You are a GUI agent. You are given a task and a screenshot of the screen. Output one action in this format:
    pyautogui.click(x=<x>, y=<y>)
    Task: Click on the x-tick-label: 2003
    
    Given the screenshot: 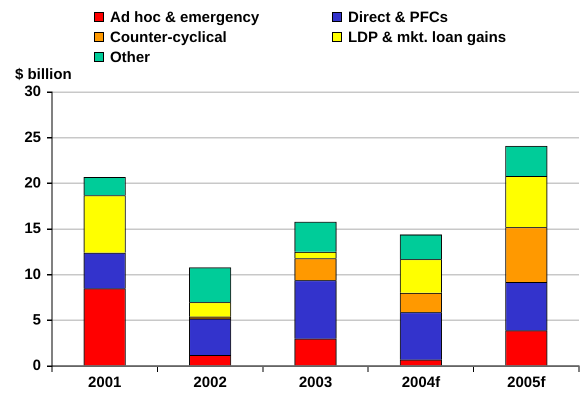 What is the action you would take?
    pyautogui.click(x=315, y=383)
    